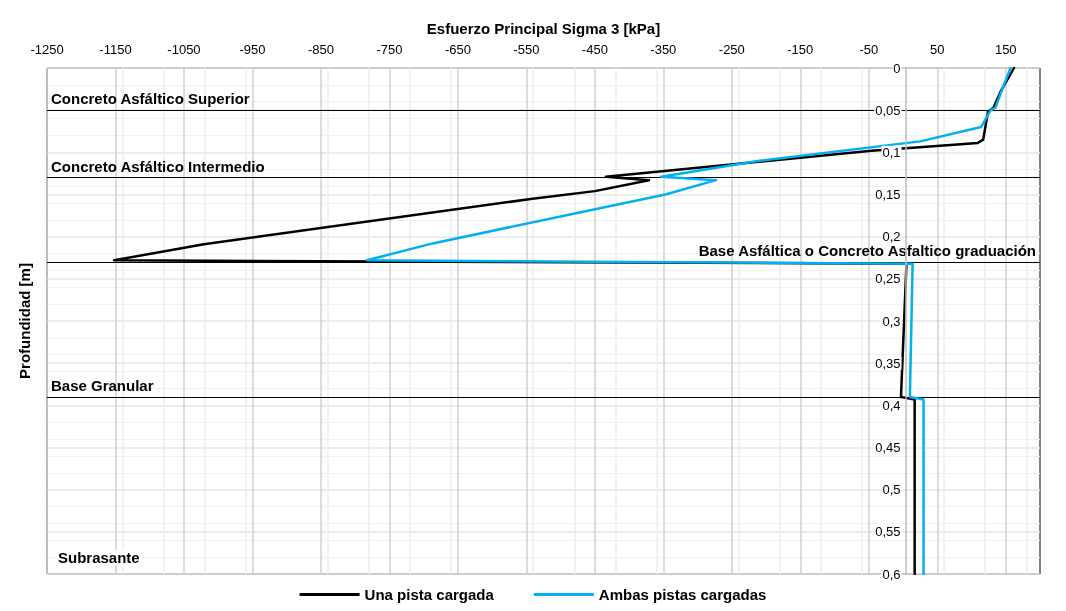  I want to click on x-tick-label: -950, so click(252, 49).